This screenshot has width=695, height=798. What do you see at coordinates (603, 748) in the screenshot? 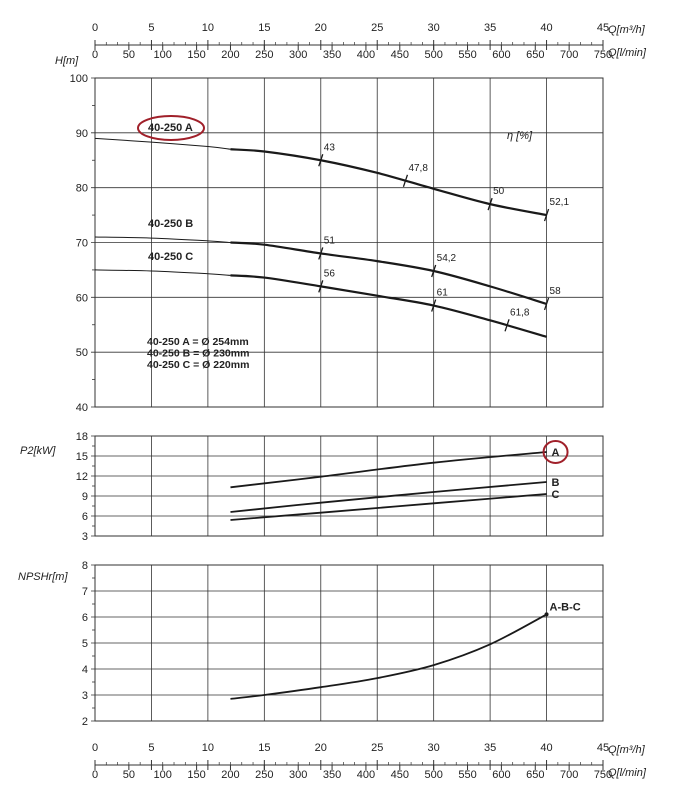
I see `bottom-m3h-tick-label: 45` at bounding box center [603, 748].